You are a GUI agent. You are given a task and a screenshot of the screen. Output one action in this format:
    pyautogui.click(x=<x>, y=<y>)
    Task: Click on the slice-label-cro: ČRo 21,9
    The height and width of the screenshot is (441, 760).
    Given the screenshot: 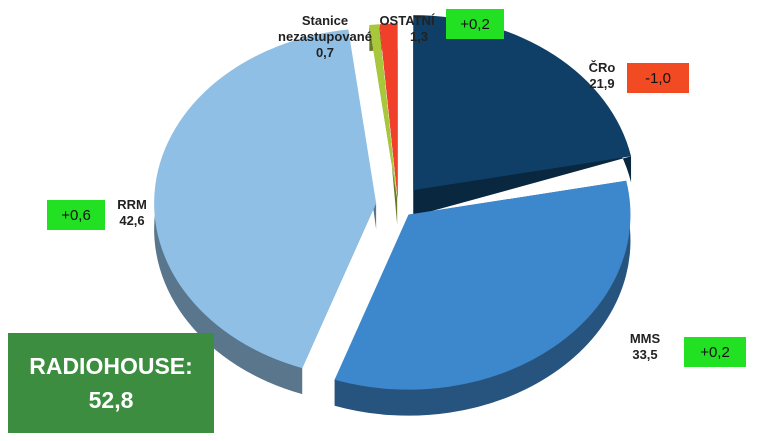 What is the action you would take?
    pyautogui.click(x=602, y=76)
    